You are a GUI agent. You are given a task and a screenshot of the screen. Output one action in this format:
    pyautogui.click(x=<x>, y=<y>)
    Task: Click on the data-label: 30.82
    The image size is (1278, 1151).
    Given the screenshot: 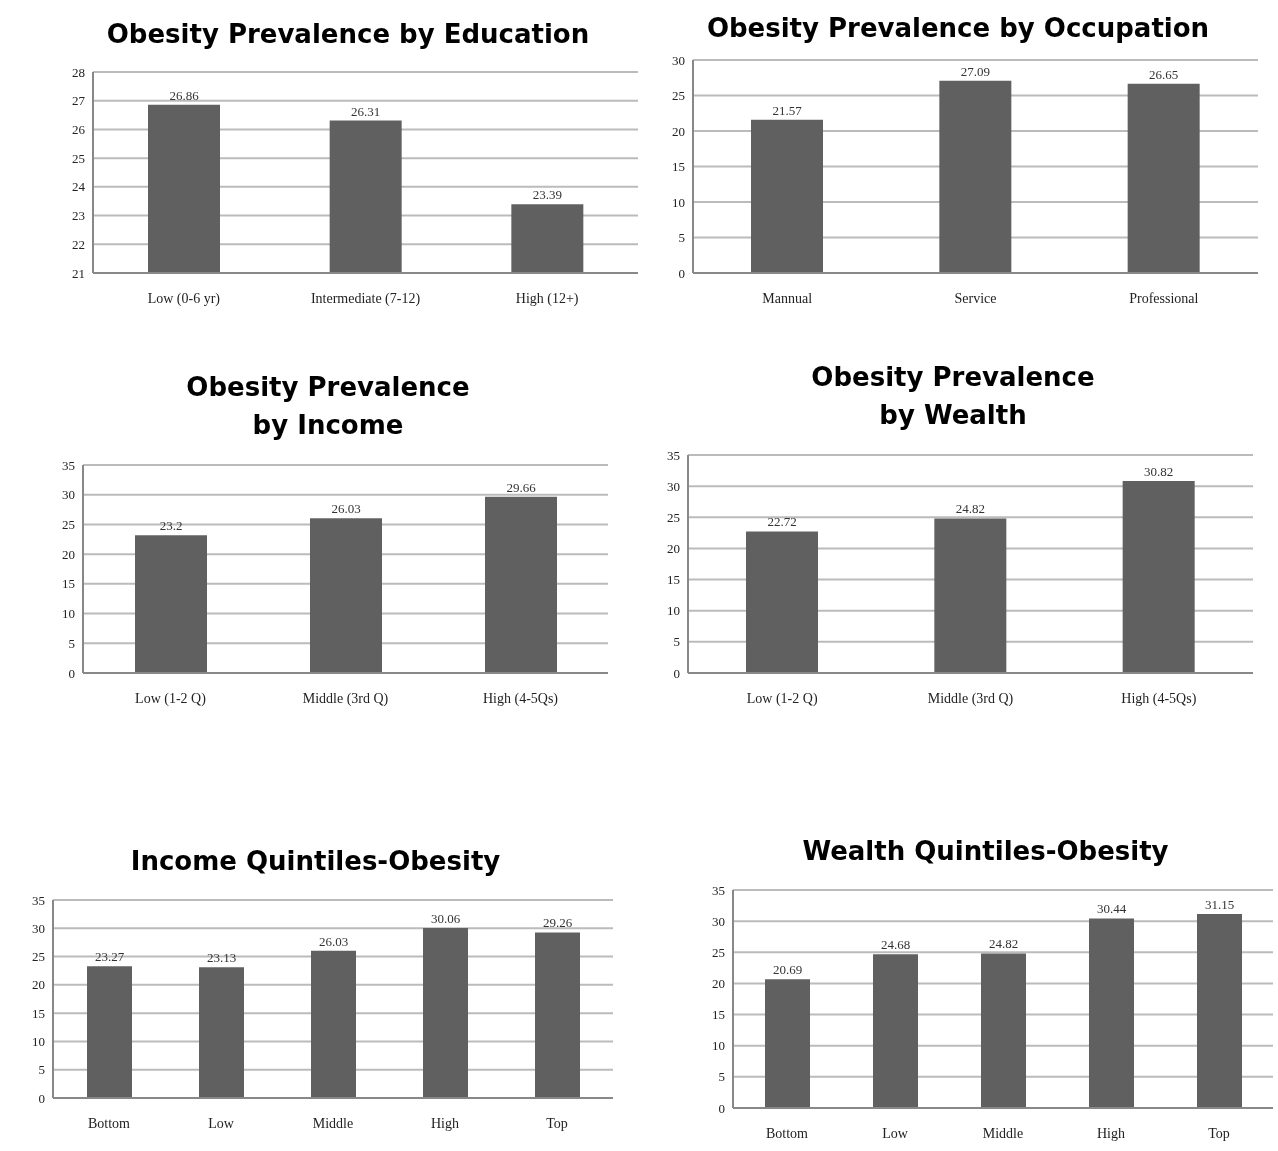 What is the action you would take?
    pyautogui.click(x=1159, y=472)
    